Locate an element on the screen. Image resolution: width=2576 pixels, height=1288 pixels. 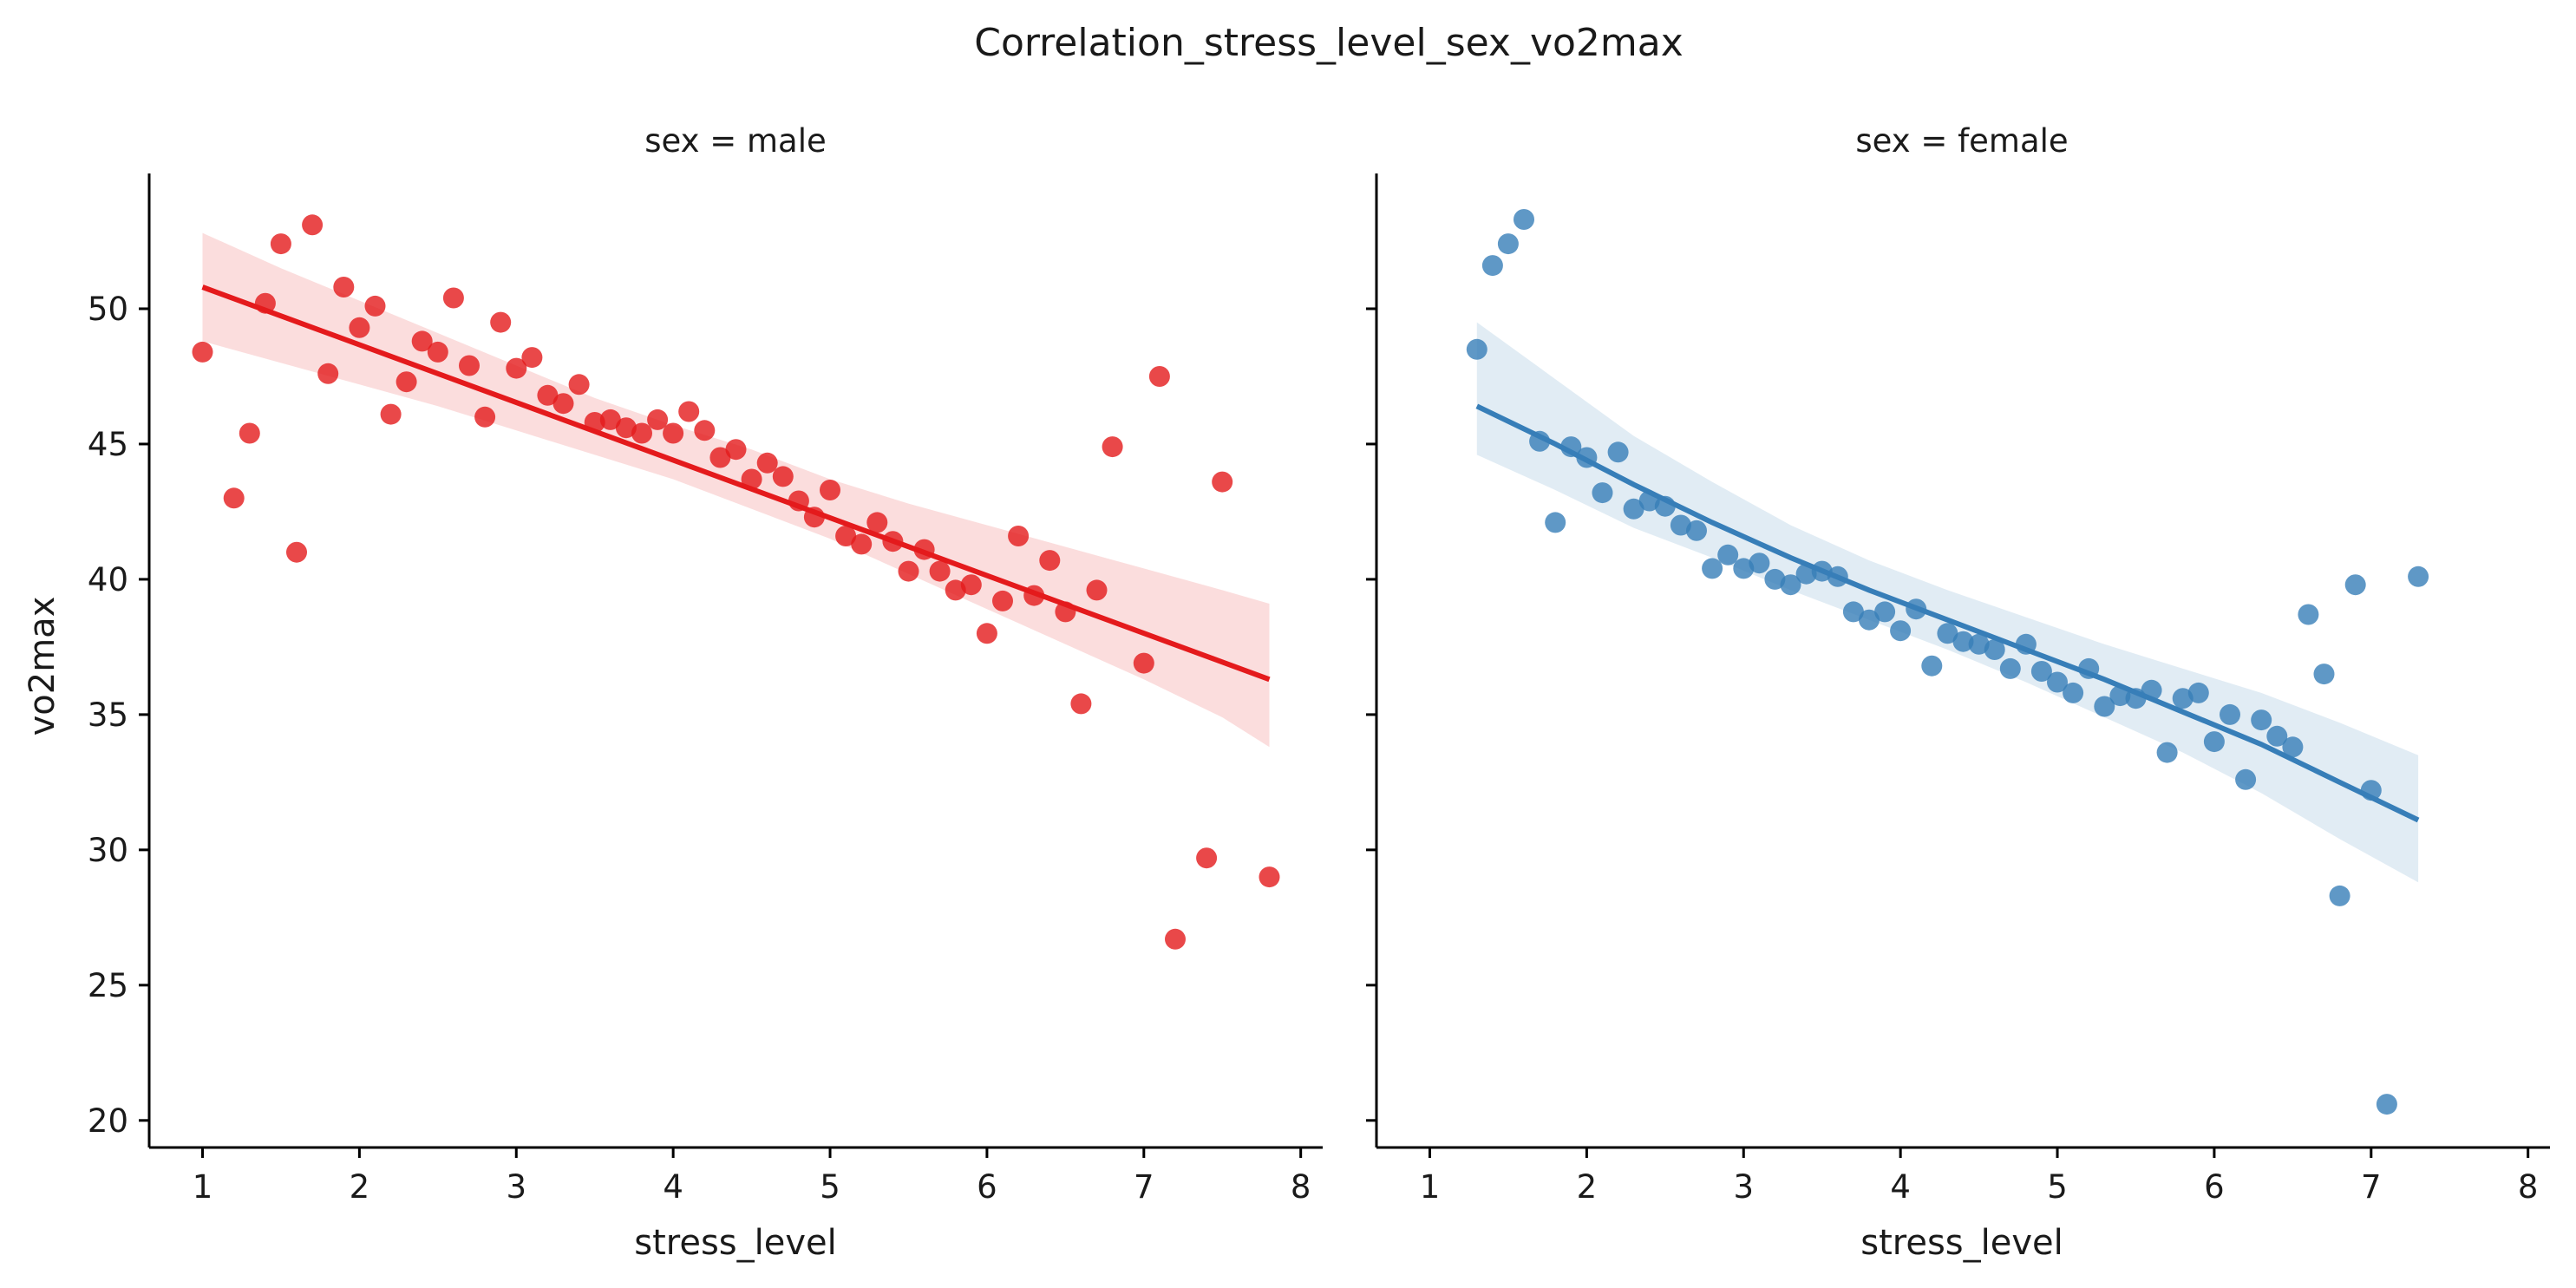
x-tick-label-female: 7 is located at coordinates (2371, 1187).